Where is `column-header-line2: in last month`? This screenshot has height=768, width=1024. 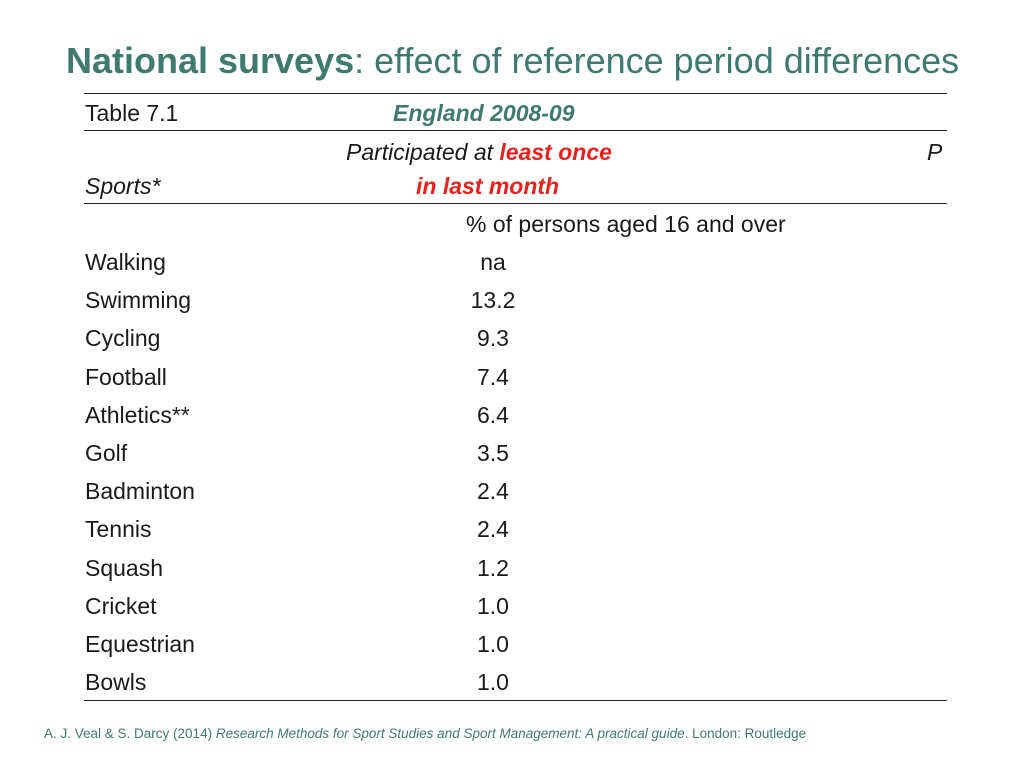 column-header-line2: in last month is located at coordinates (488, 186).